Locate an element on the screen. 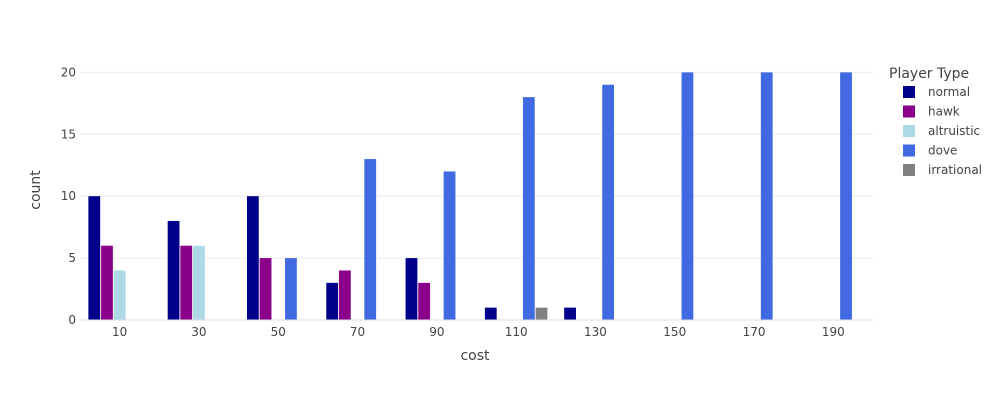  legend-swatch-normal is located at coordinates (909, 92).